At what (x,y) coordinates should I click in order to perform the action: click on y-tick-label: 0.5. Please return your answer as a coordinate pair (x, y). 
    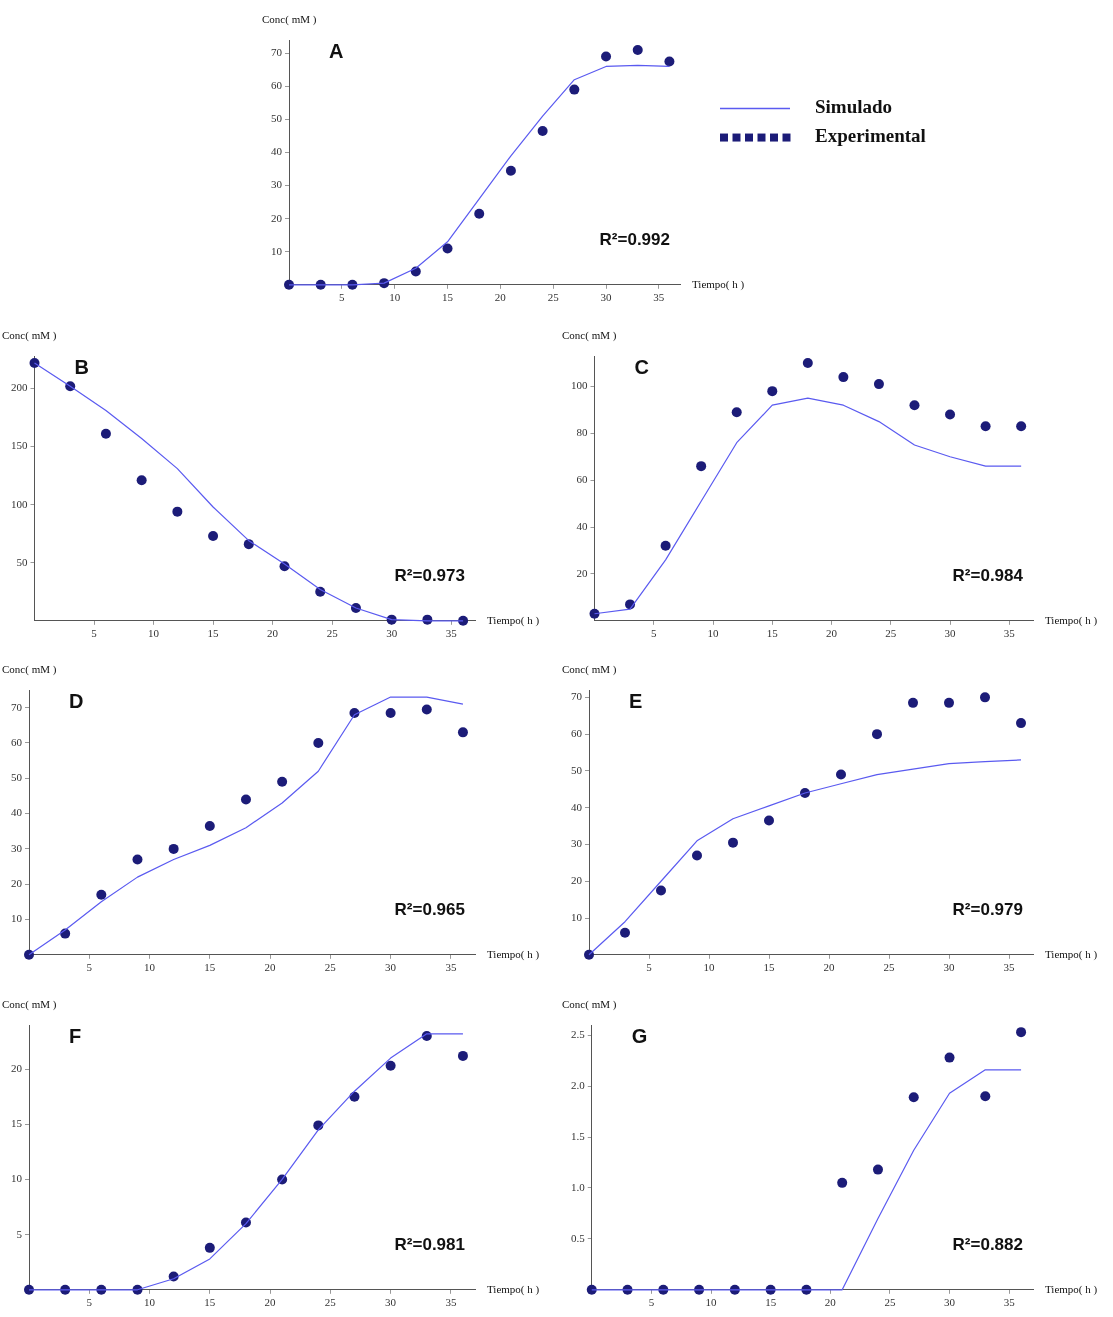
    Looking at the image, I should click on (578, 1237).